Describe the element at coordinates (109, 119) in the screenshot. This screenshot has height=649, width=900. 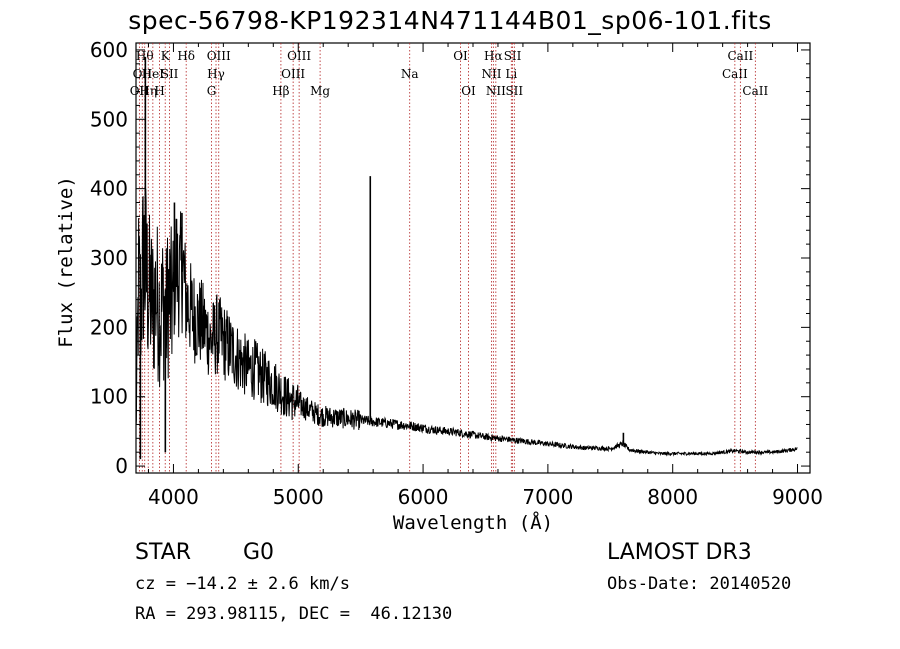
I see `y-tick-label: 500` at that location.